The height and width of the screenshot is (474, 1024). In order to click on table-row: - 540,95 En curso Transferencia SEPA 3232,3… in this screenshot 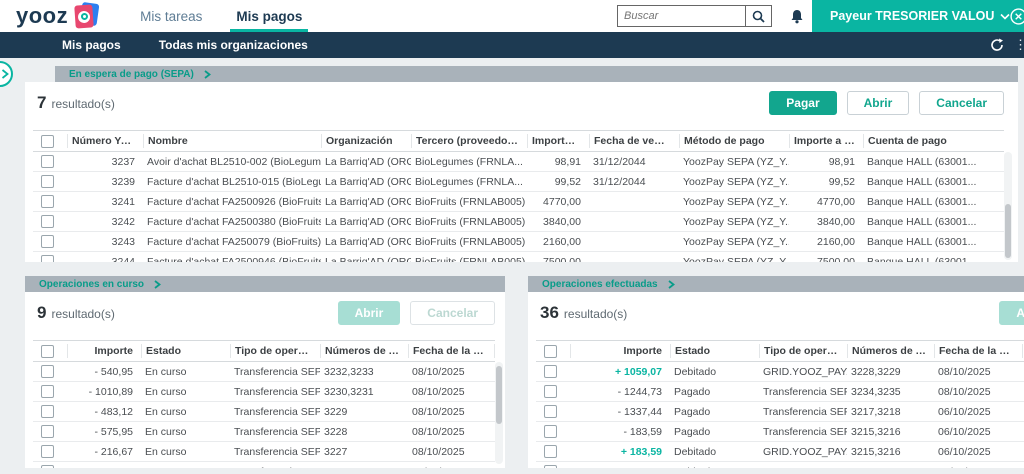, I will do `click(264, 372)`.